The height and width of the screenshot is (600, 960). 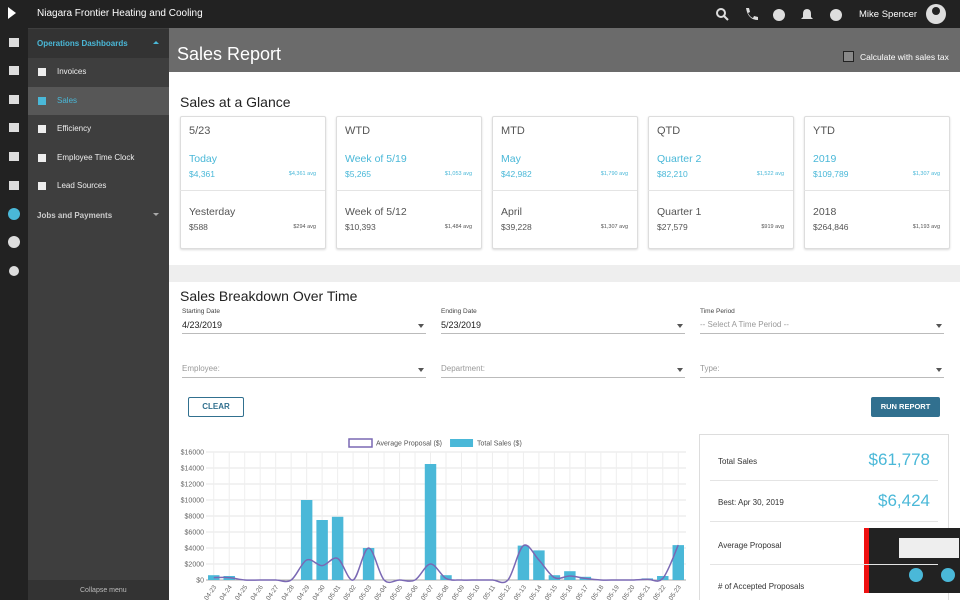 I want to click on filter-value: -- Select A Time Period --, so click(x=744, y=324).